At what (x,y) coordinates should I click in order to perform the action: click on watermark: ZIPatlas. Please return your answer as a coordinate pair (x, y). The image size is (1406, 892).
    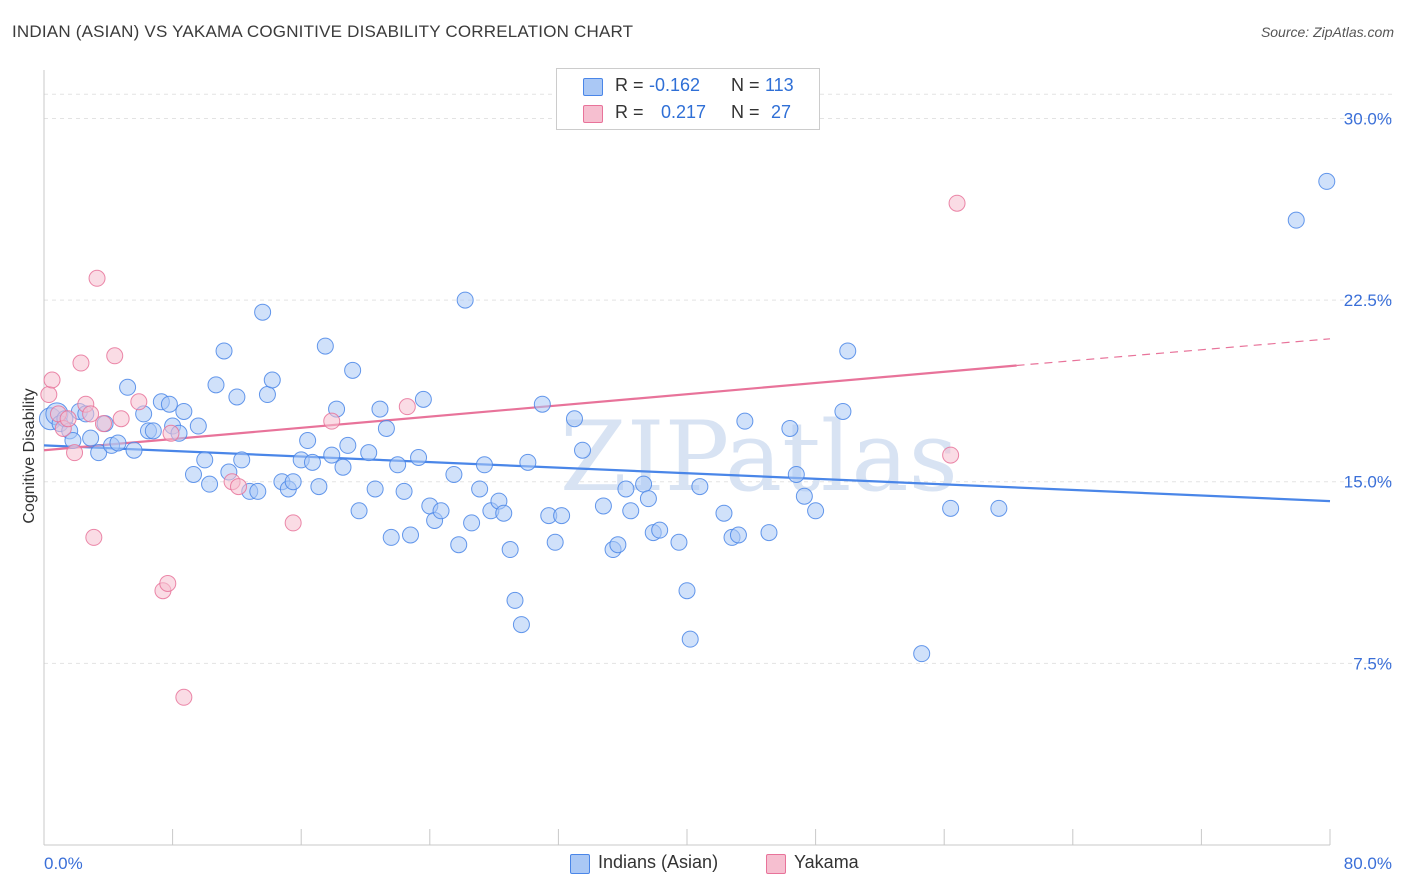
    Looking at the image, I should click on (759, 457).